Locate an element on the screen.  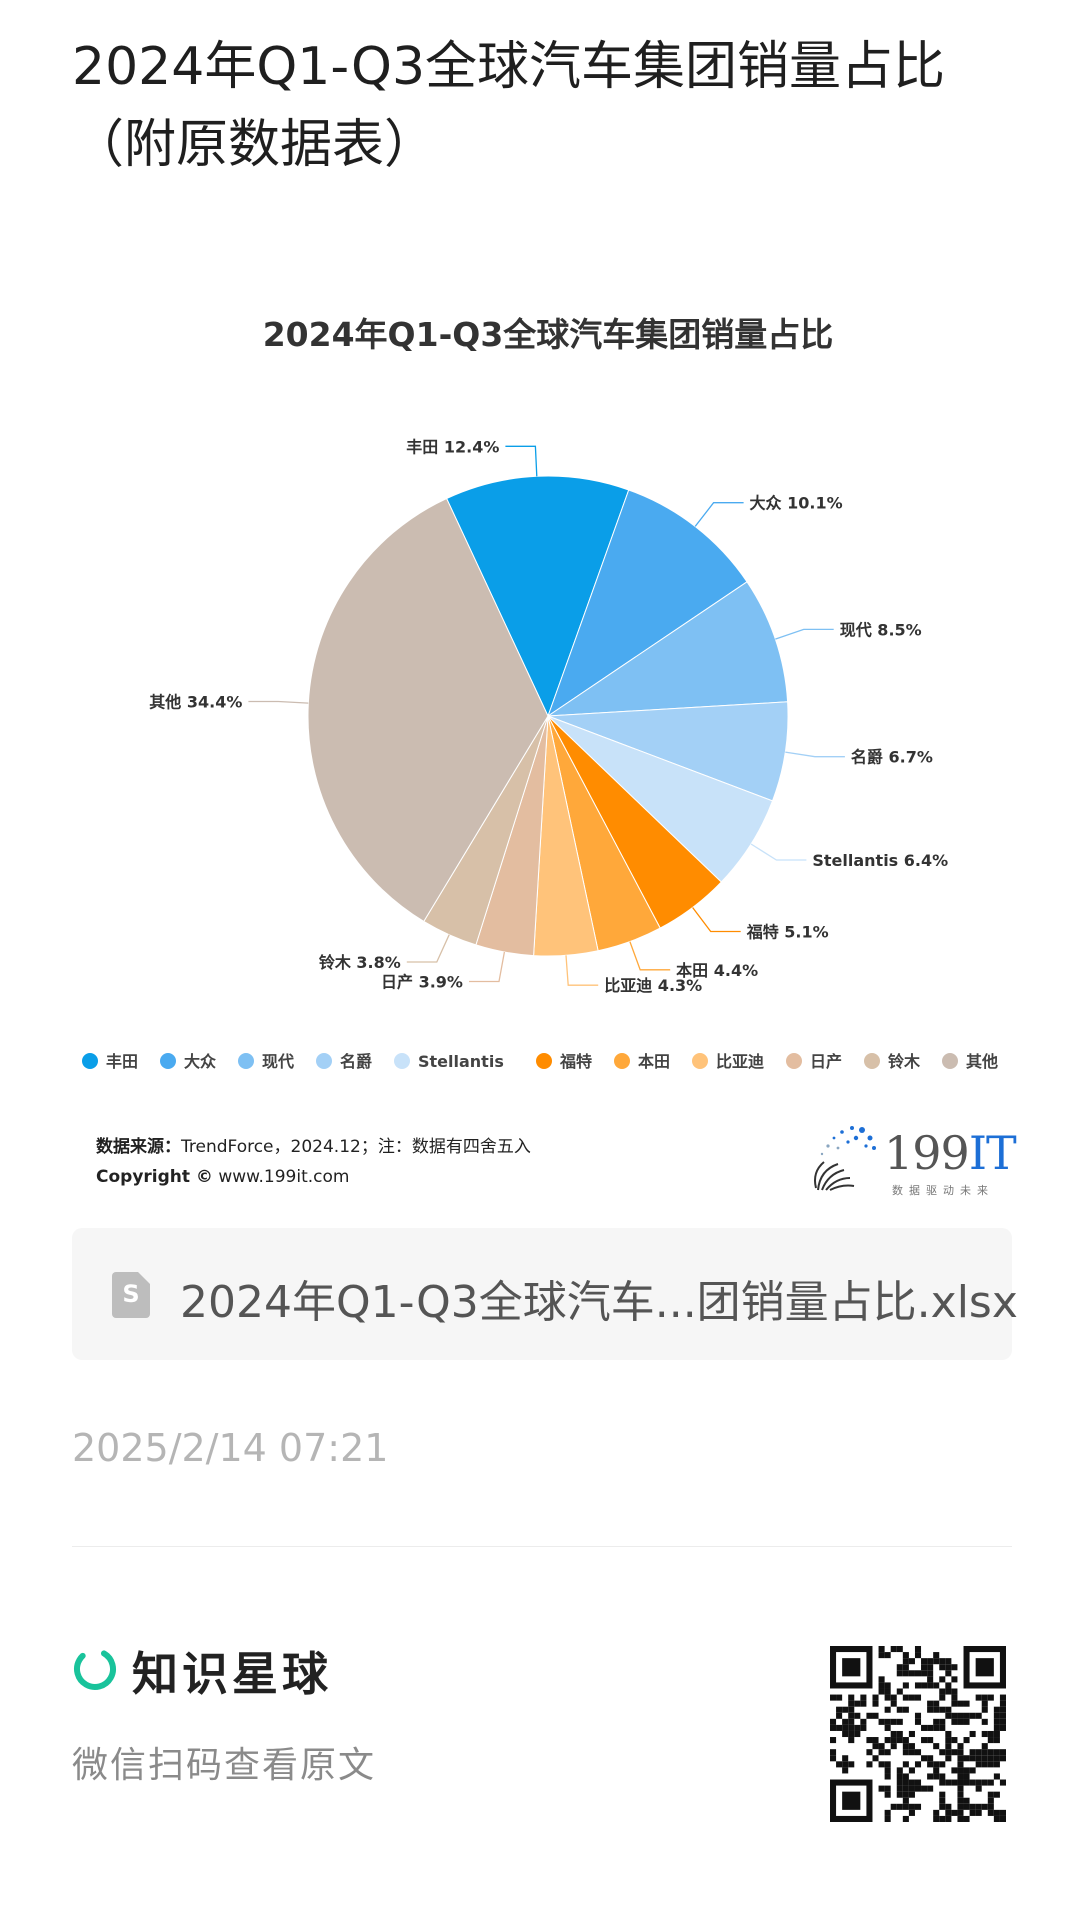
legend-label: 大众 is located at coordinates (200, 1061).